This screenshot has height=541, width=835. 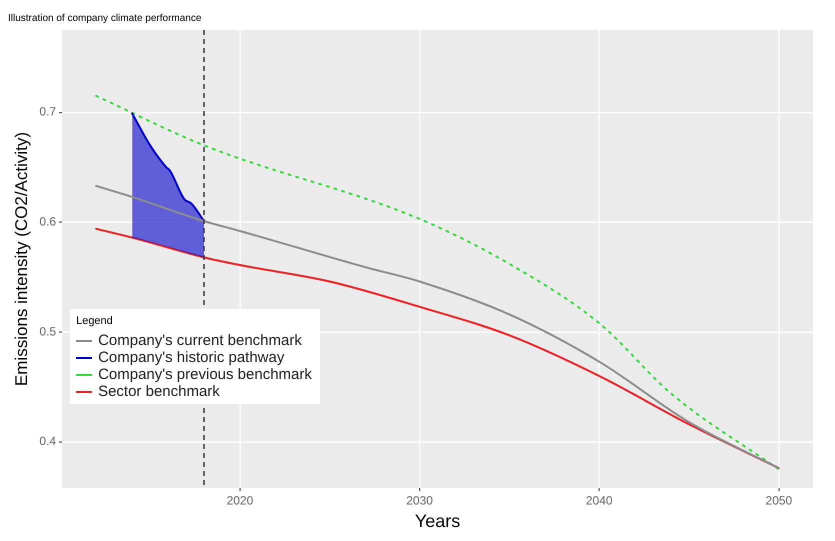 What do you see at coordinates (599, 501) in the screenshot?
I see `x-tick-label: 2040` at bounding box center [599, 501].